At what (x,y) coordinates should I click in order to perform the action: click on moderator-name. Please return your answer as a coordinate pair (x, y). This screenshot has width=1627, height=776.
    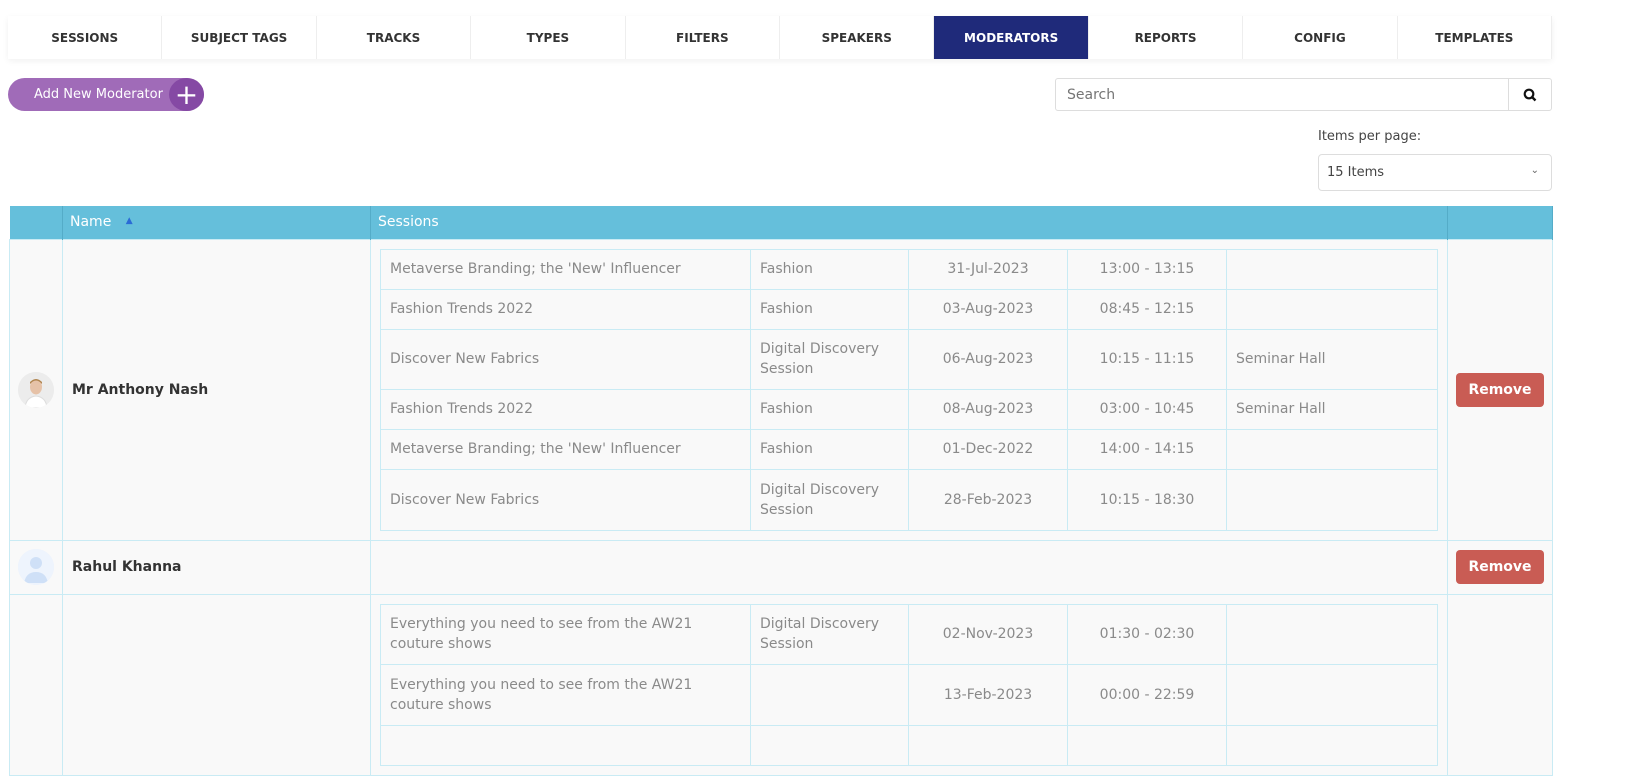
    Looking at the image, I should click on (67, 685).